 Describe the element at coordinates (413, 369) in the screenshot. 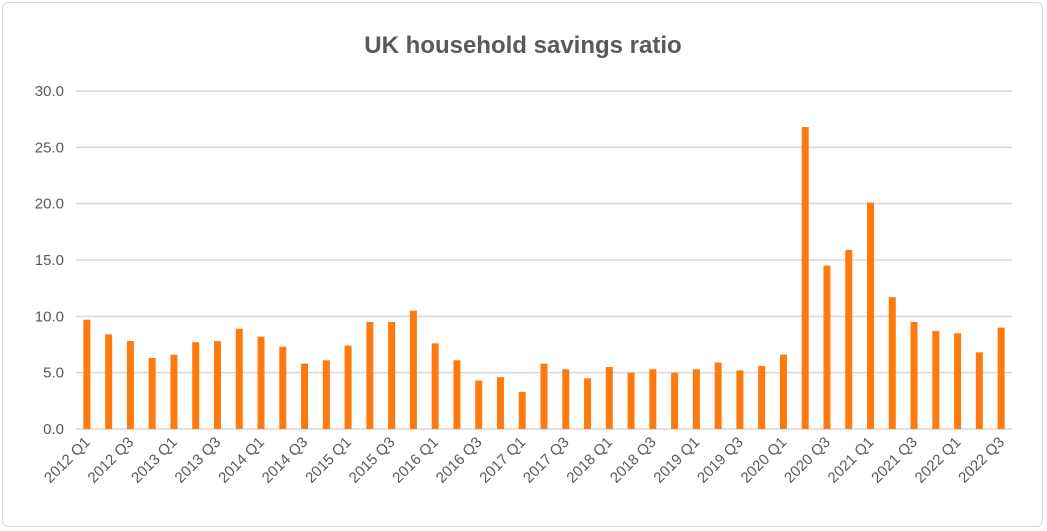

I see `bar-2015-q4` at that location.